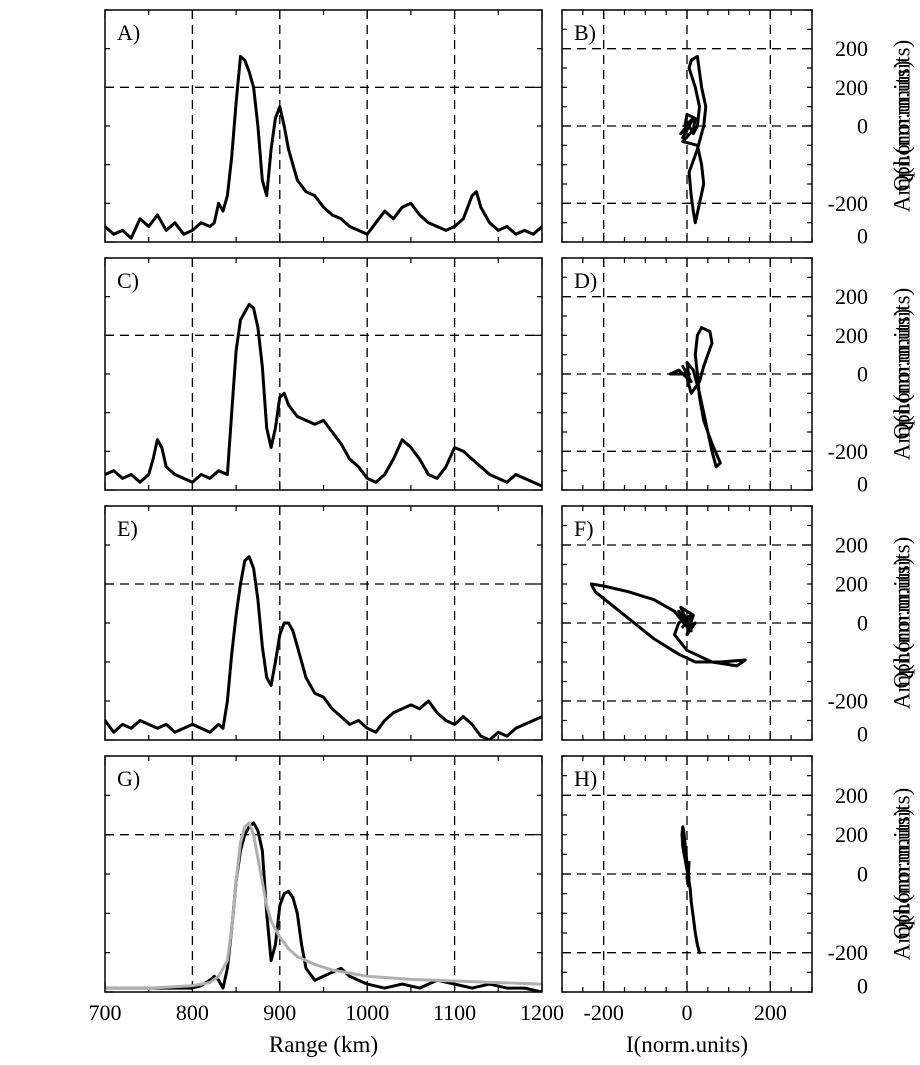 This screenshot has width=920, height=1065. I want to click on x-tick-label: 1000, so click(367, 1012).